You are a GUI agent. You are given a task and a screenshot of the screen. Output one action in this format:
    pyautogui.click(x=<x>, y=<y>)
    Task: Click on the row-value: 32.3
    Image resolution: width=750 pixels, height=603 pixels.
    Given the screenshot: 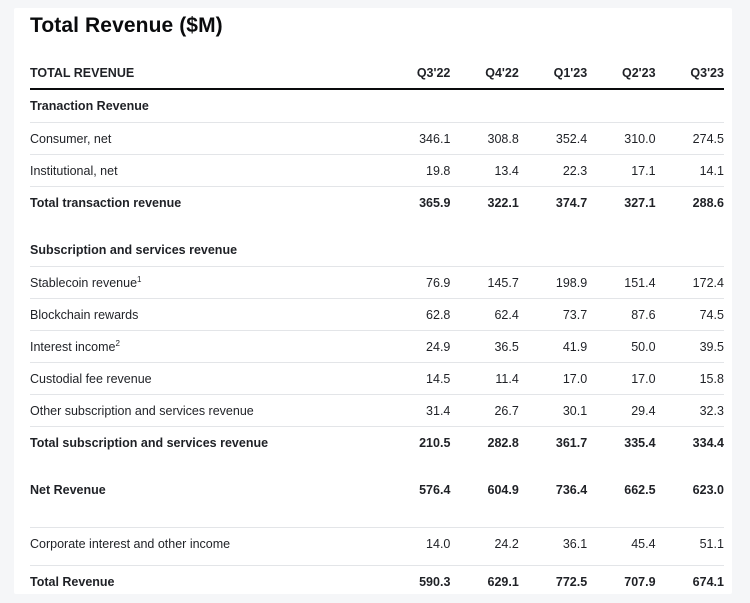 What is the action you would take?
    pyautogui.click(x=711, y=410)
    